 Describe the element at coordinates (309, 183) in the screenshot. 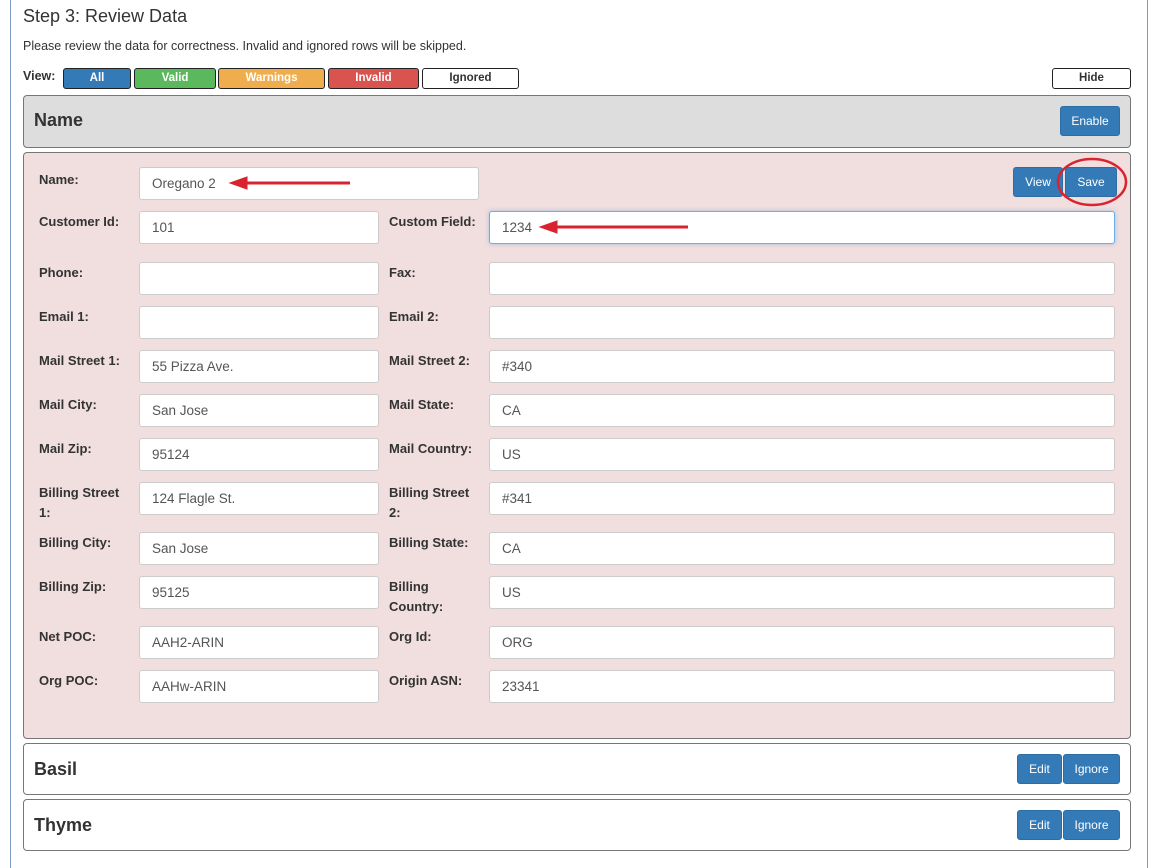

I see `name-input: Oregano 2` at that location.